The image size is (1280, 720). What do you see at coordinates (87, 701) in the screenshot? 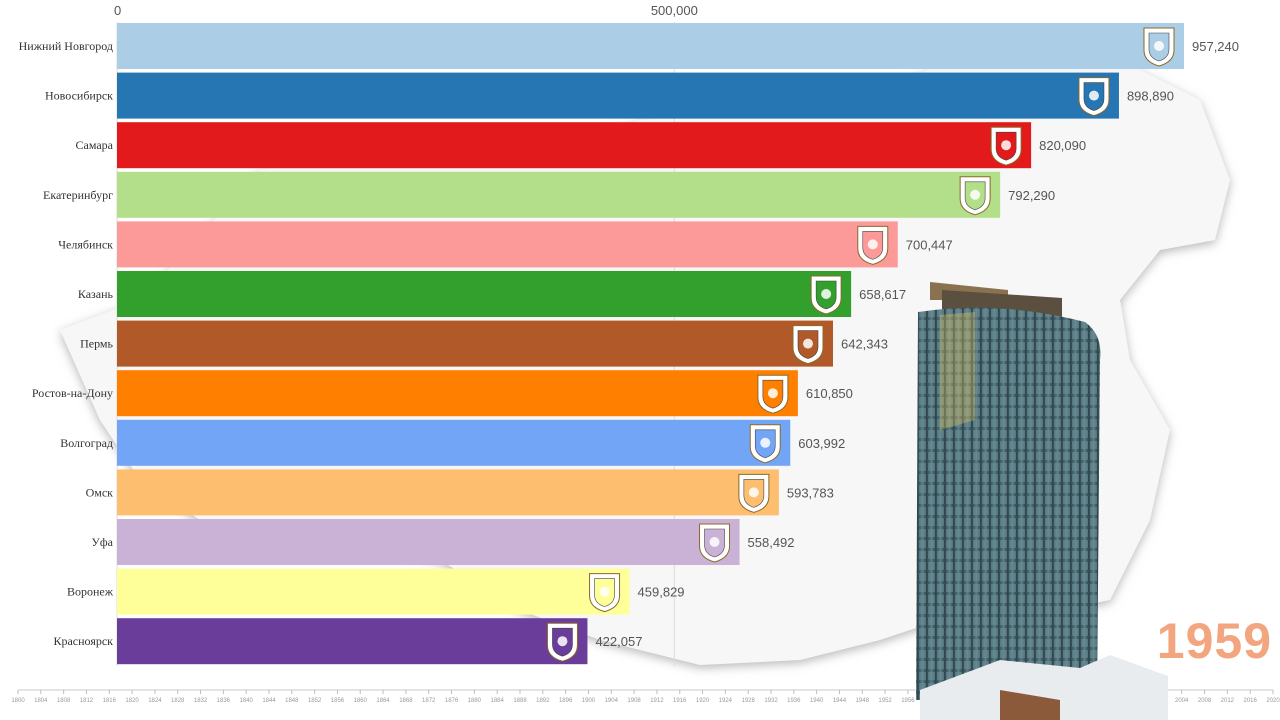
I see `timeline-year-label: 1812` at bounding box center [87, 701].